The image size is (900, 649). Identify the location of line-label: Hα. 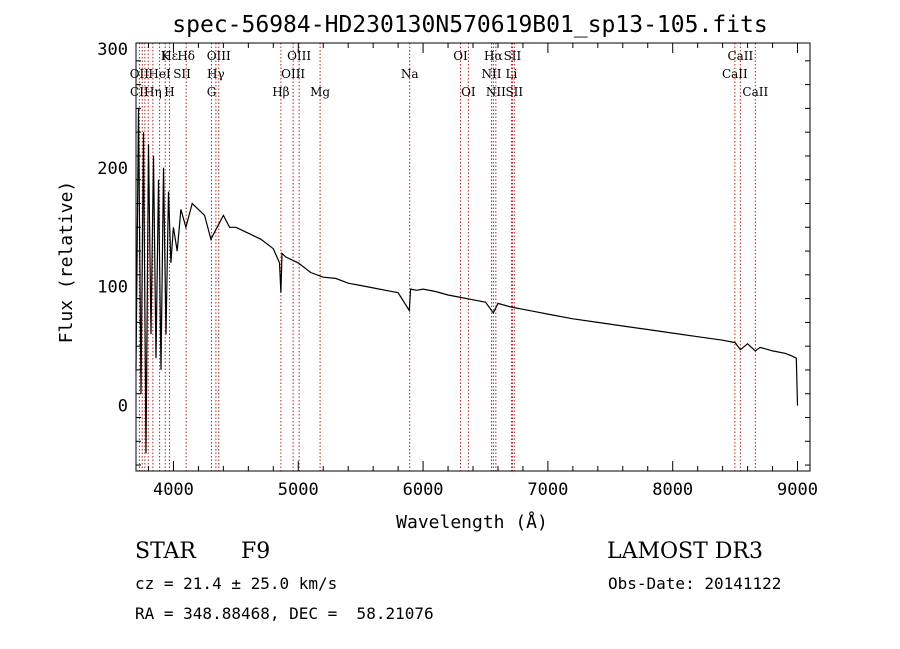
(493, 56).